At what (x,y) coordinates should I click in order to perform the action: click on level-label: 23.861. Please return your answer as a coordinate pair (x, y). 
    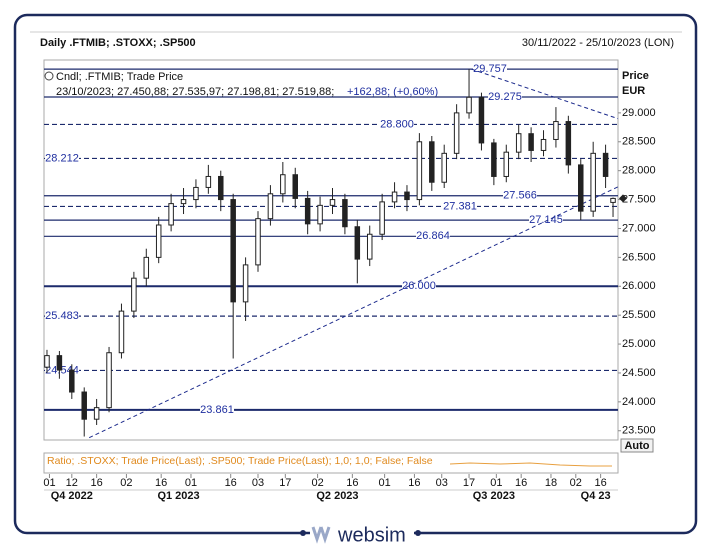
    Looking at the image, I should click on (217, 410).